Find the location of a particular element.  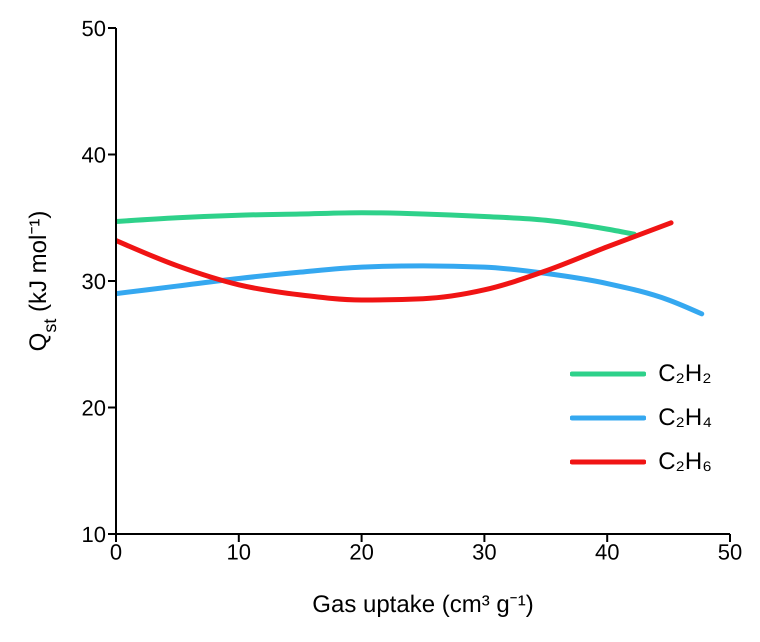

y-tick-label: 30 is located at coordinates (94, 281).